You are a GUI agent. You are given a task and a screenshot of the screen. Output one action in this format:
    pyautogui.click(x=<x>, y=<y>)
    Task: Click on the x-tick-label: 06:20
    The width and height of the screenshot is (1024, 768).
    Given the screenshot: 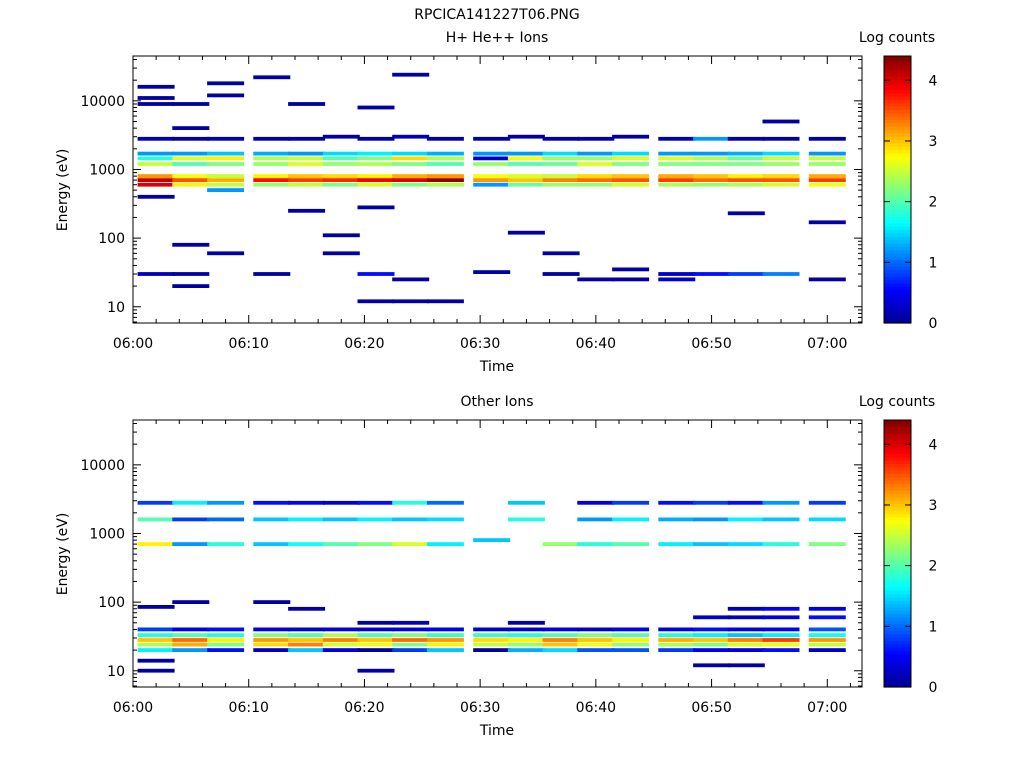 What is the action you would take?
    pyautogui.click(x=364, y=344)
    